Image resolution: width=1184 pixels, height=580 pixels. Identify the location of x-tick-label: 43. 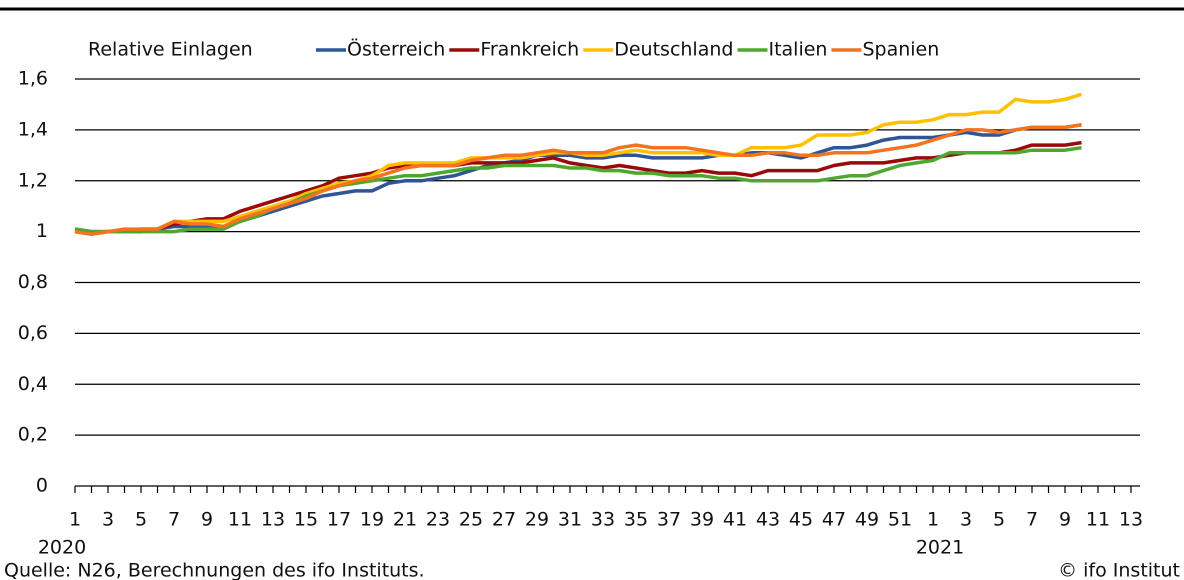
(768, 520).